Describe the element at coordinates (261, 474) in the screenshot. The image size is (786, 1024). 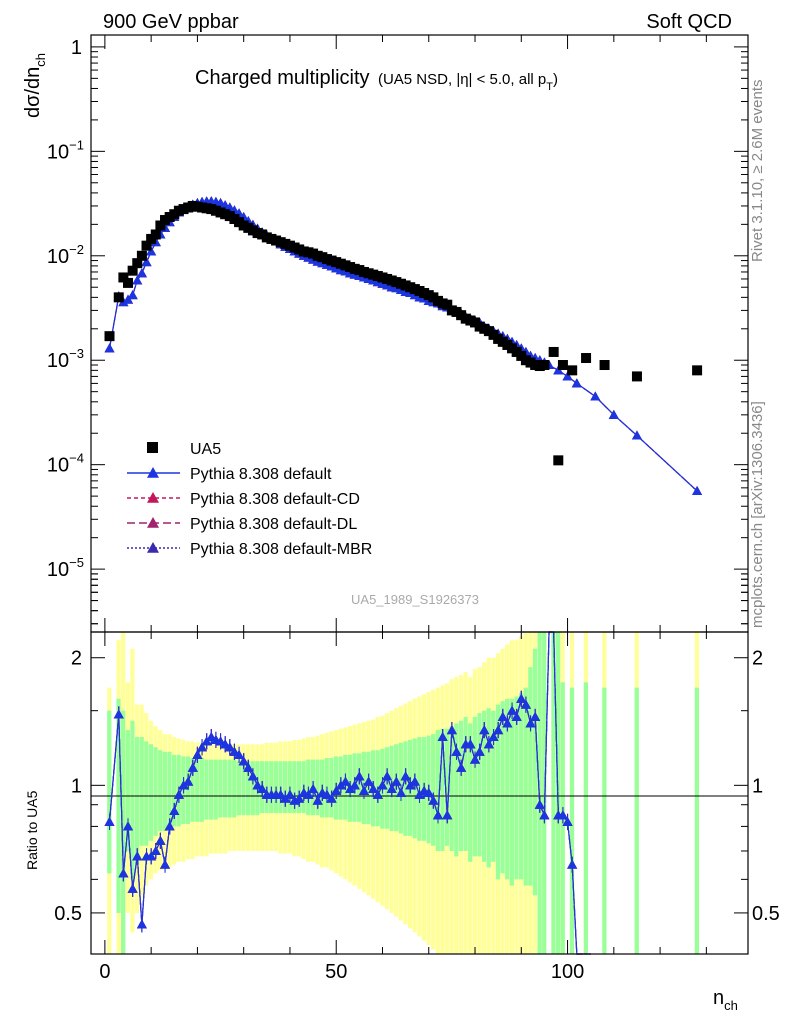
I see `legend-label: Pythia 8.308 default` at that location.